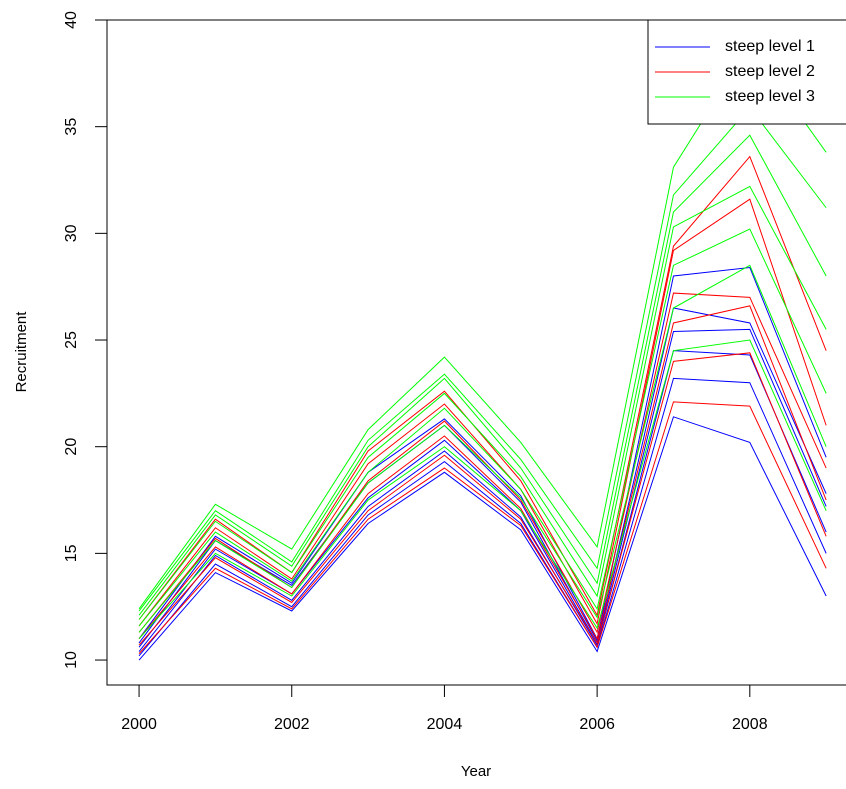 The image size is (846, 789). What do you see at coordinates (476, 771) in the screenshot?
I see `x-axis-title: Year` at bounding box center [476, 771].